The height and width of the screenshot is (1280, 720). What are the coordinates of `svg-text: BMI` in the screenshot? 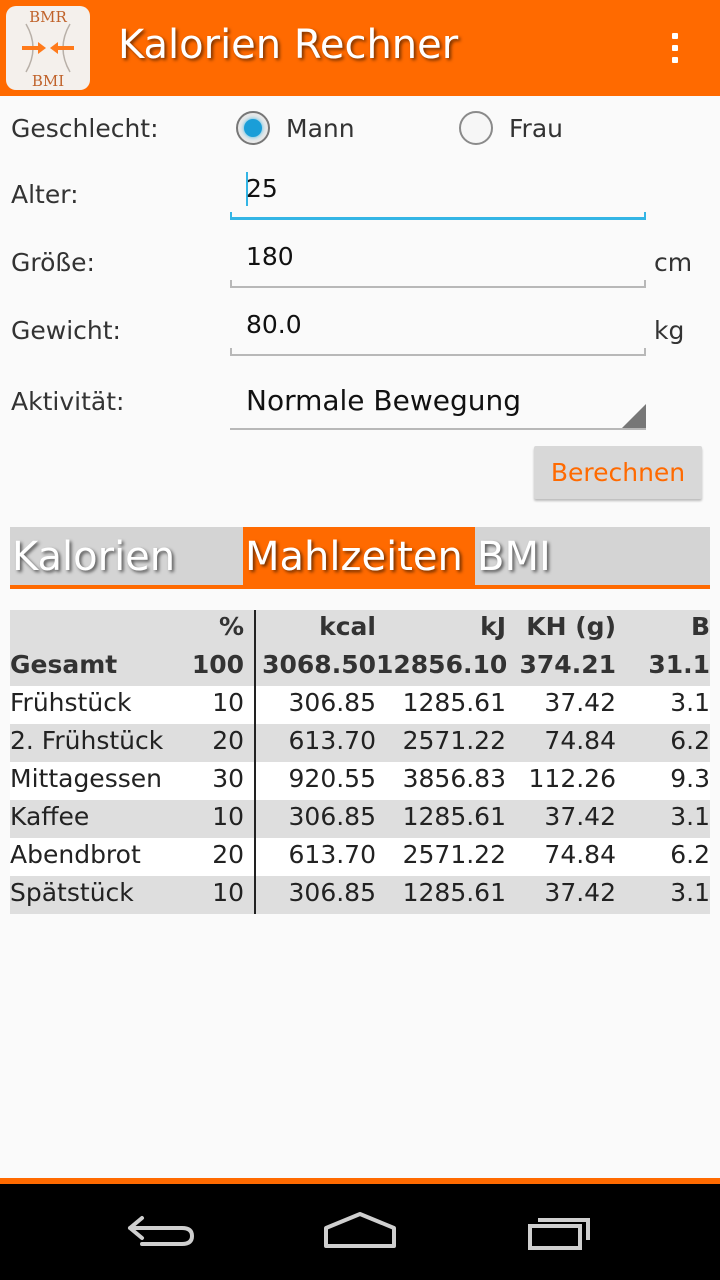 It's located at (48, 81).